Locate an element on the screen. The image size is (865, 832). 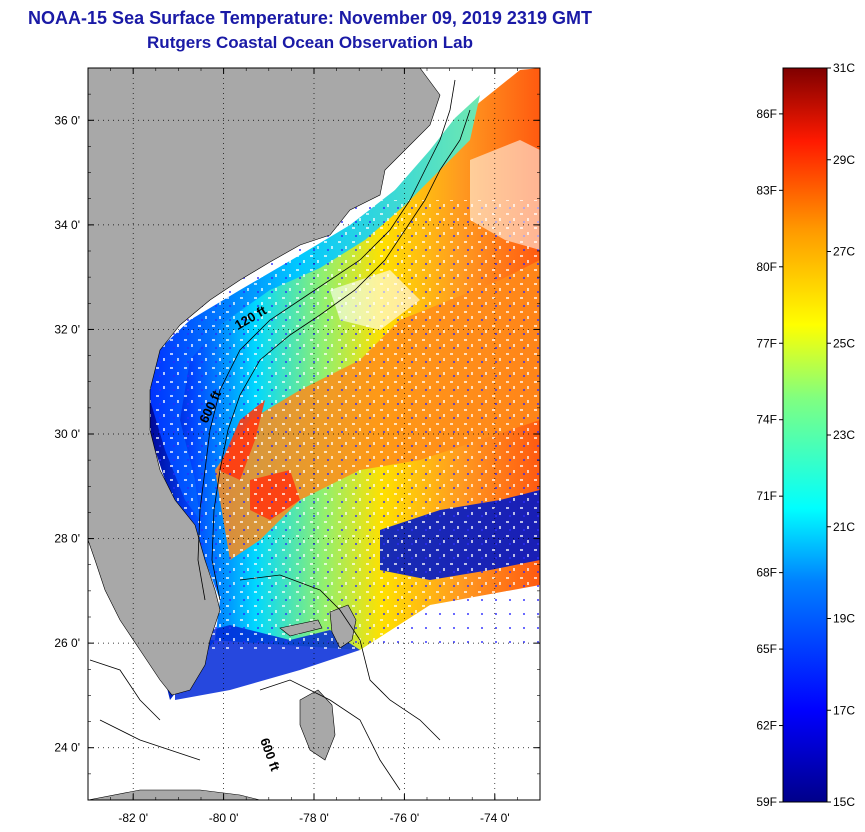
fahrenheit-label: 59F is located at coordinates (766, 802).